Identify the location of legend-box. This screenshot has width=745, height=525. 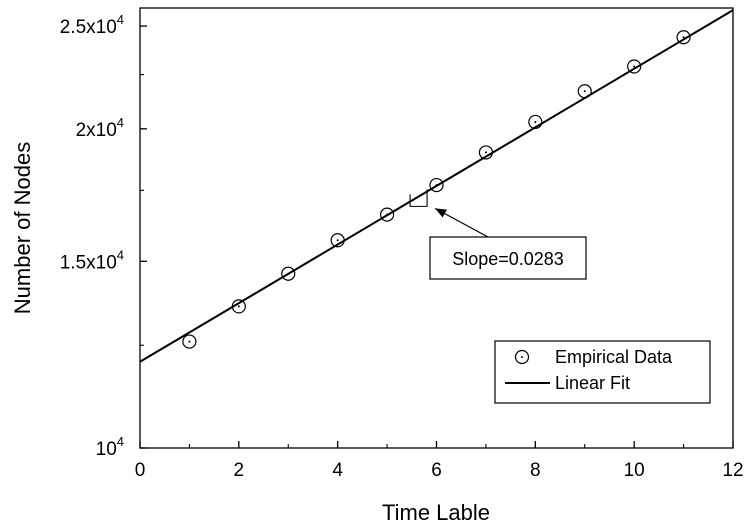
(602, 372).